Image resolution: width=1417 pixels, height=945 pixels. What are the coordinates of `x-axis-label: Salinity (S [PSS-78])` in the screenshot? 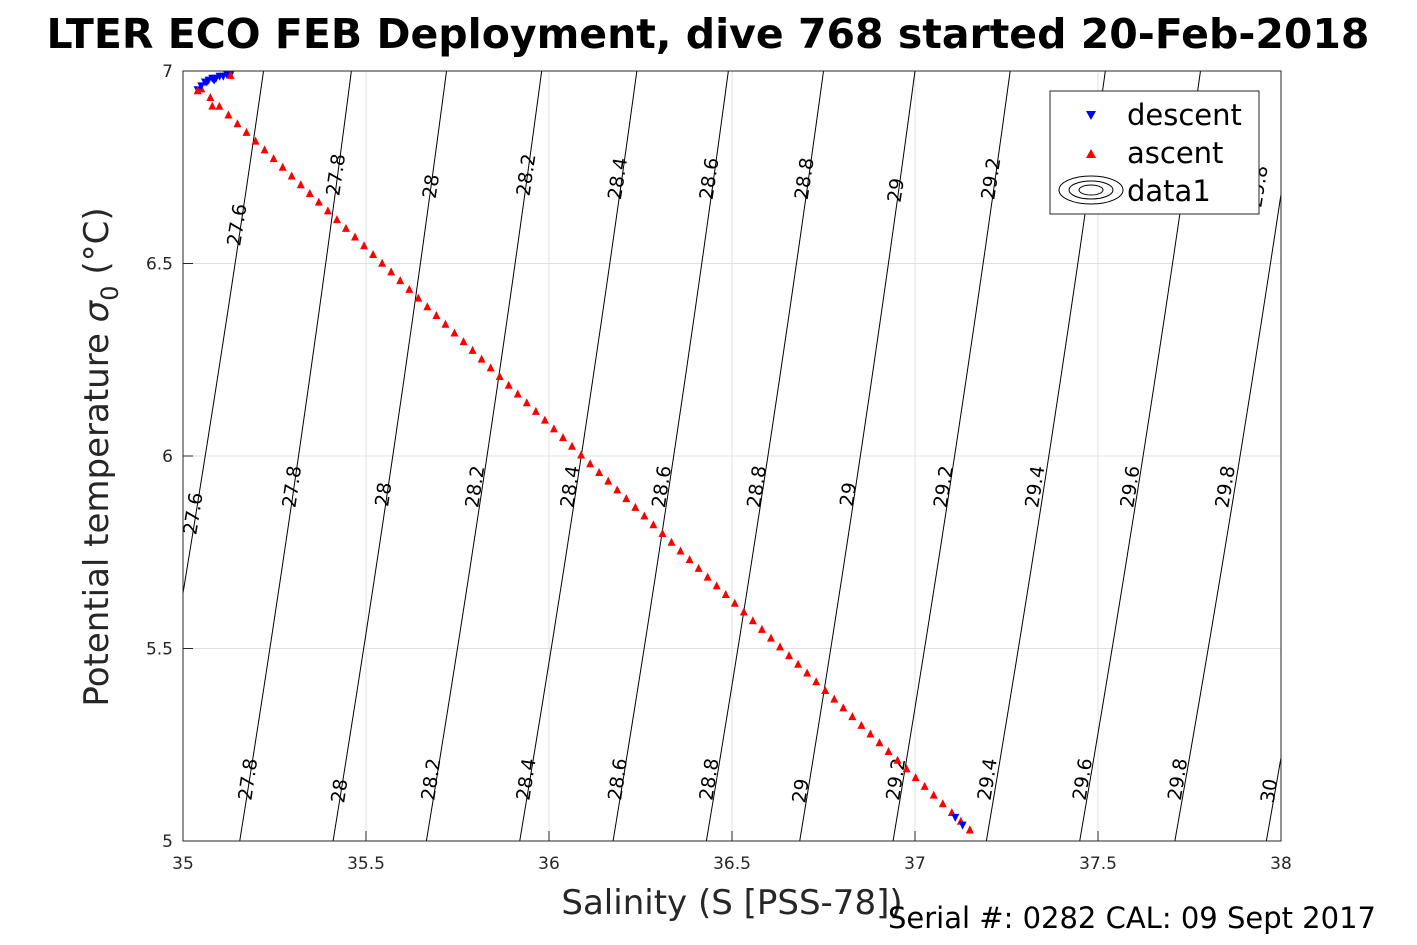 It's located at (731, 903).